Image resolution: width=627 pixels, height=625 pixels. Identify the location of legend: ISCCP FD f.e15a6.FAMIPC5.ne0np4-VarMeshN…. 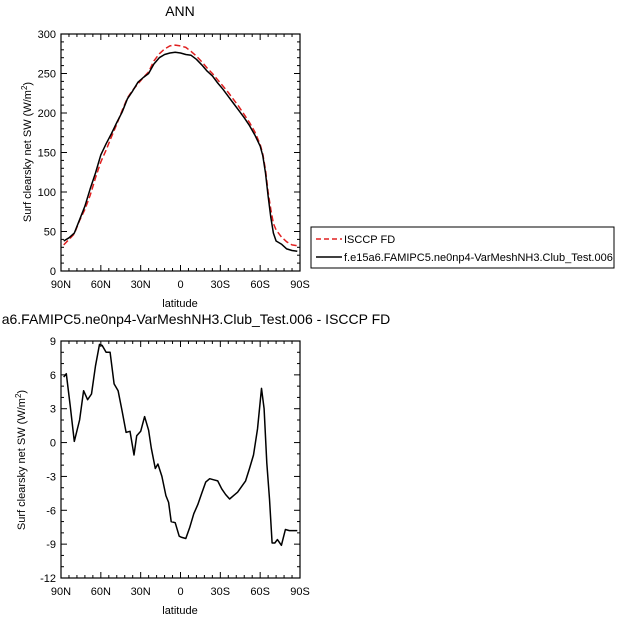
(462, 247).